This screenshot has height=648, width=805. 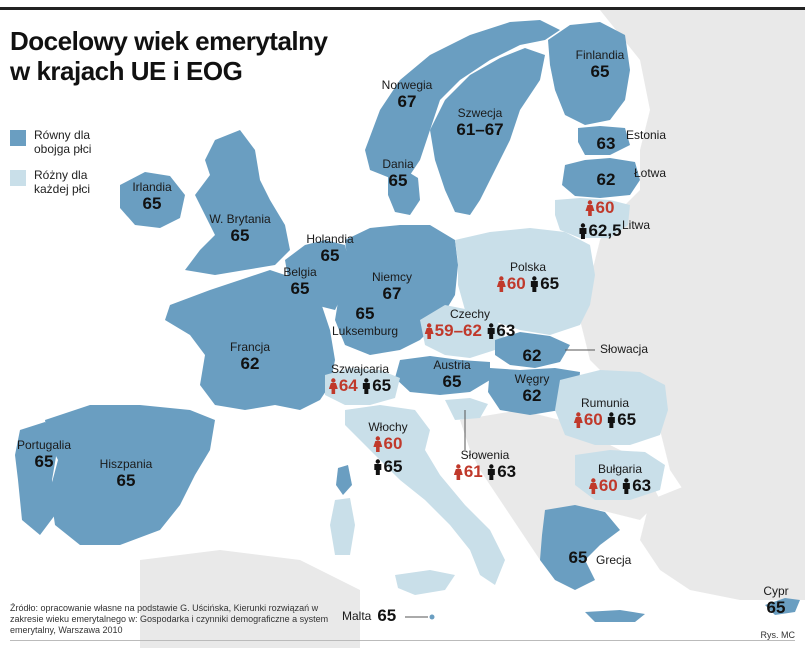 What do you see at coordinates (470, 325) in the screenshot?
I see `label-czechy: Czechy 59–62 63` at bounding box center [470, 325].